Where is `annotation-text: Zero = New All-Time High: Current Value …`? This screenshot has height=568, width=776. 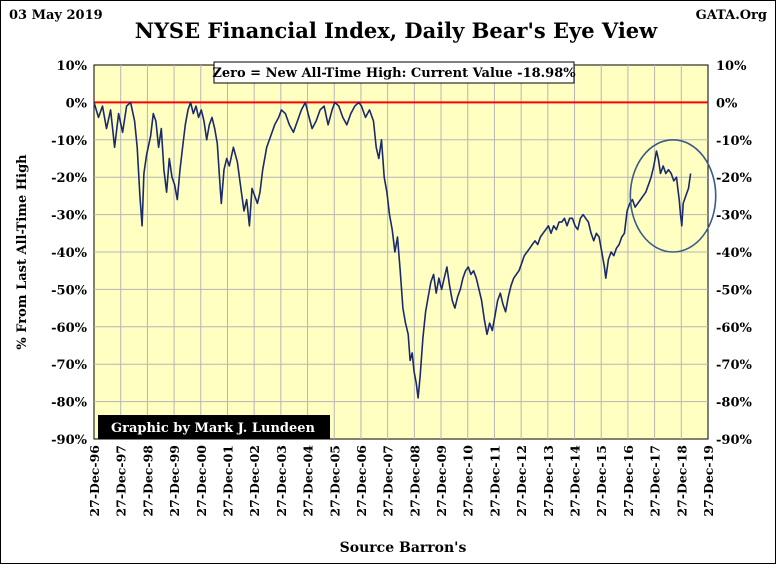
annotation-text: Zero = New All-Time High: Current Value … is located at coordinates (394, 73).